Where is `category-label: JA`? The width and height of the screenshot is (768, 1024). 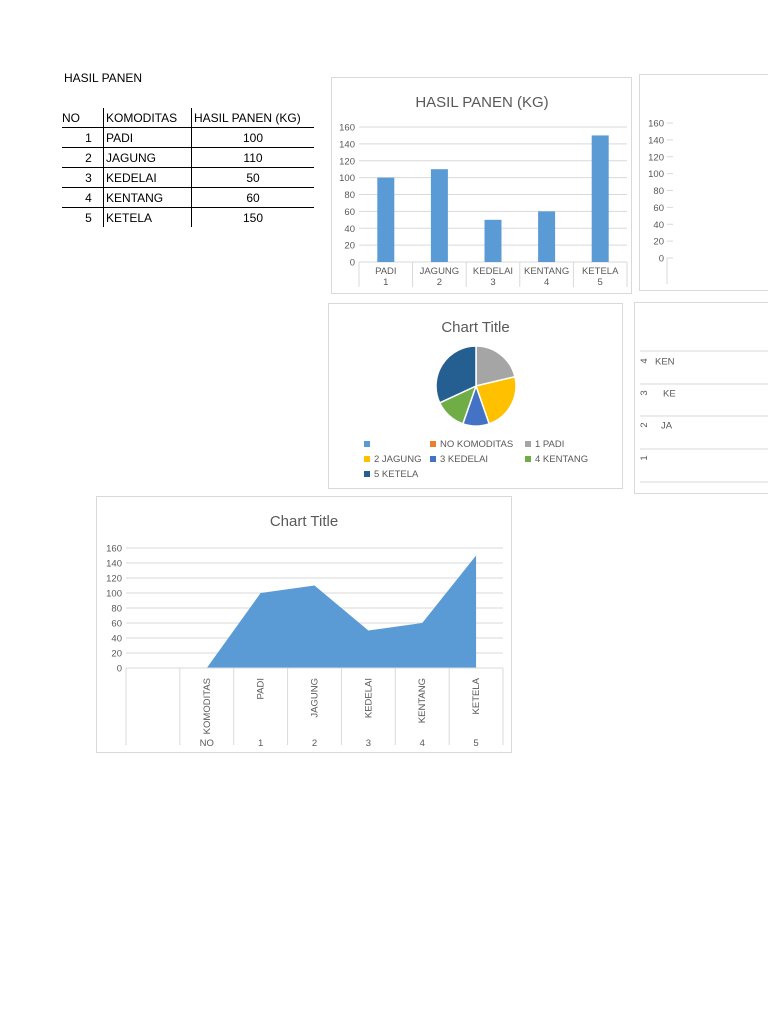 category-label: JA is located at coordinates (667, 426).